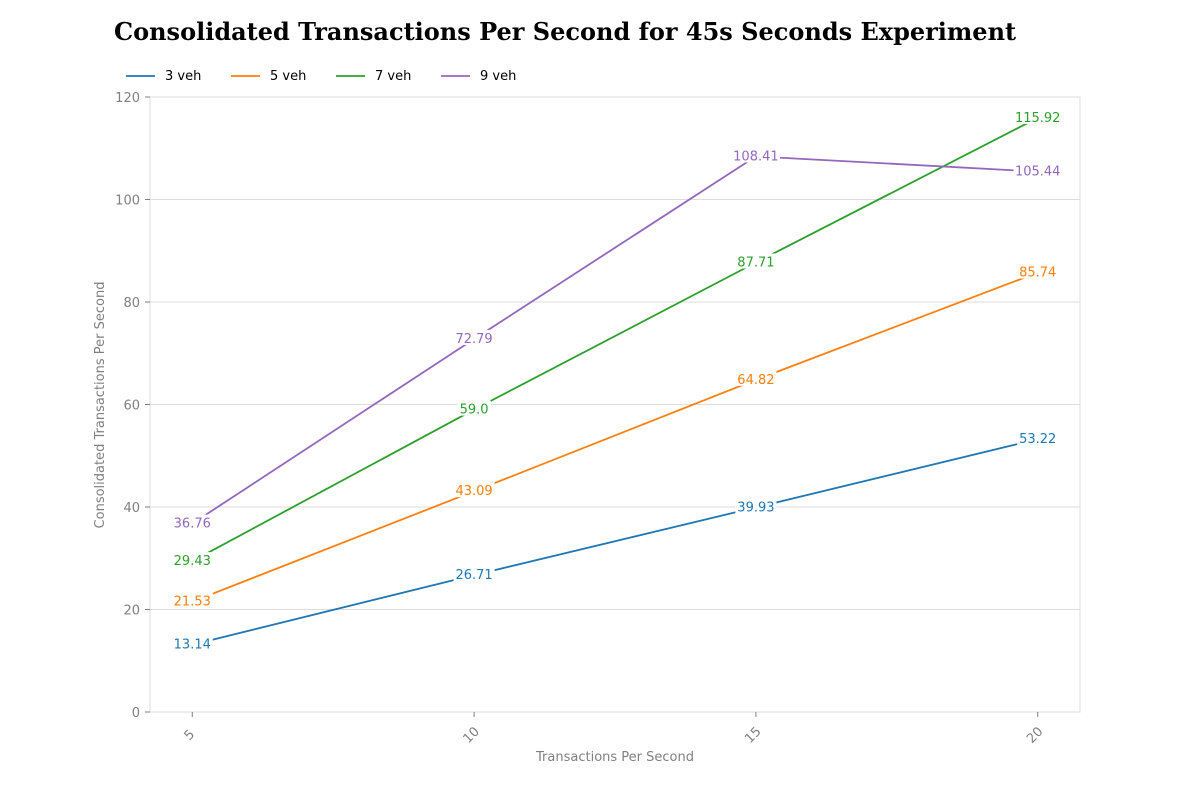 The height and width of the screenshot is (800, 1200). What do you see at coordinates (127, 201) in the screenshot?
I see `y-tick-label: 100` at bounding box center [127, 201].